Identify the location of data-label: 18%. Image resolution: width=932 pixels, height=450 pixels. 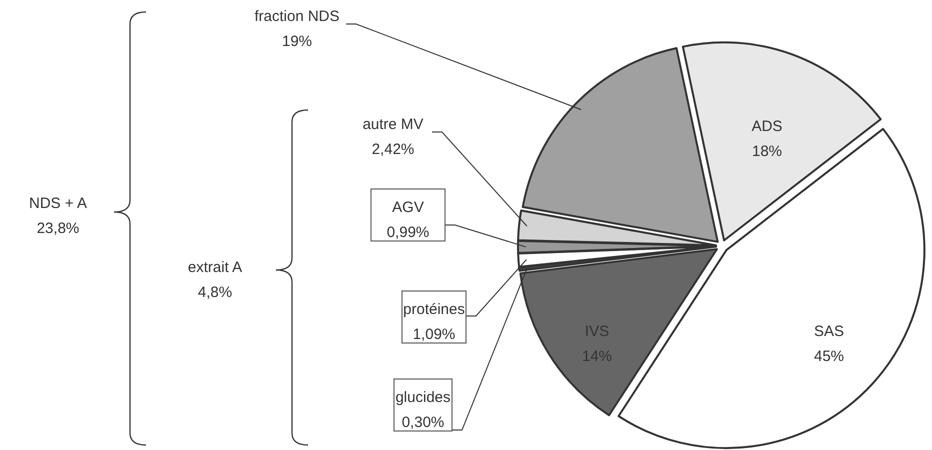
(767, 151).